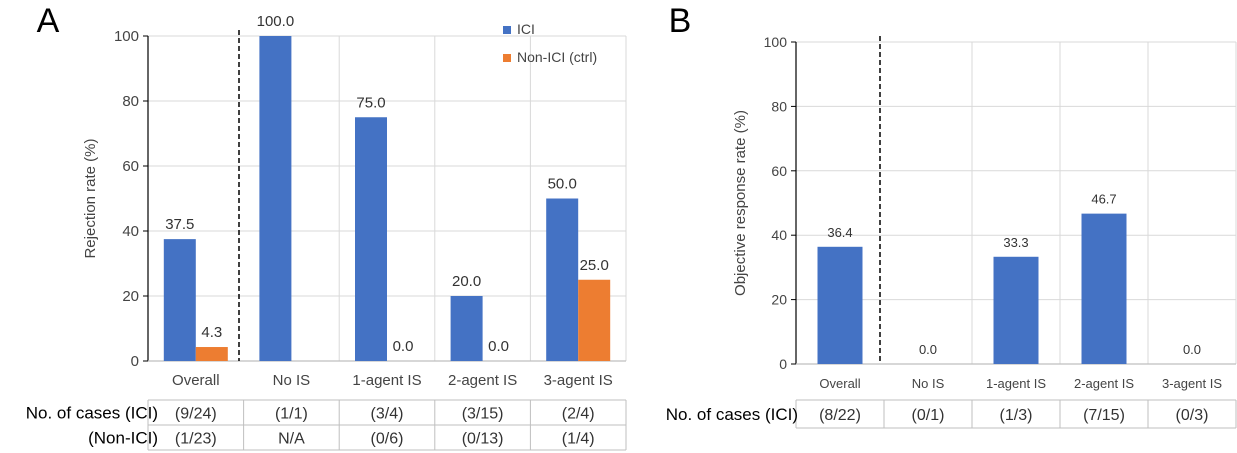 The image size is (1237, 453). I want to click on table-cell: (8/22), so click(840, 415).